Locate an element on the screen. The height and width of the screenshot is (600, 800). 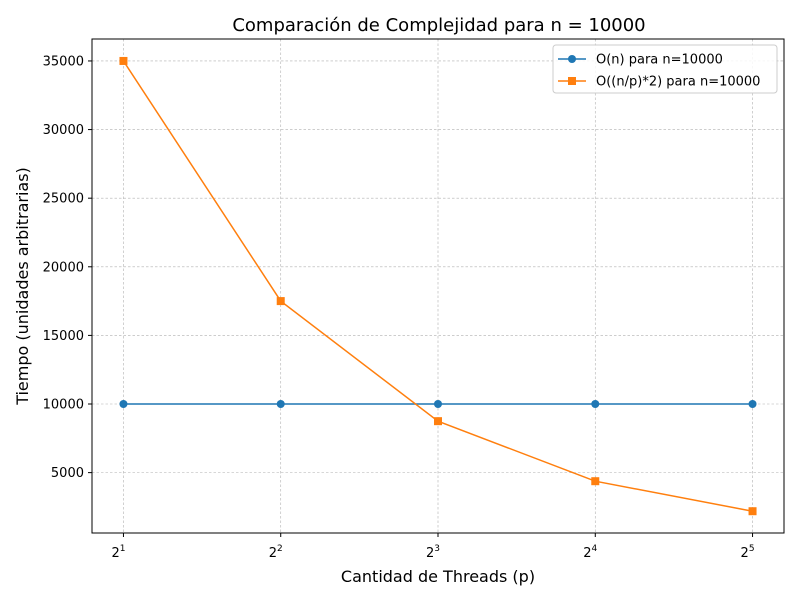
y-tick-label: 30000 is located at coordinates (63, 130).